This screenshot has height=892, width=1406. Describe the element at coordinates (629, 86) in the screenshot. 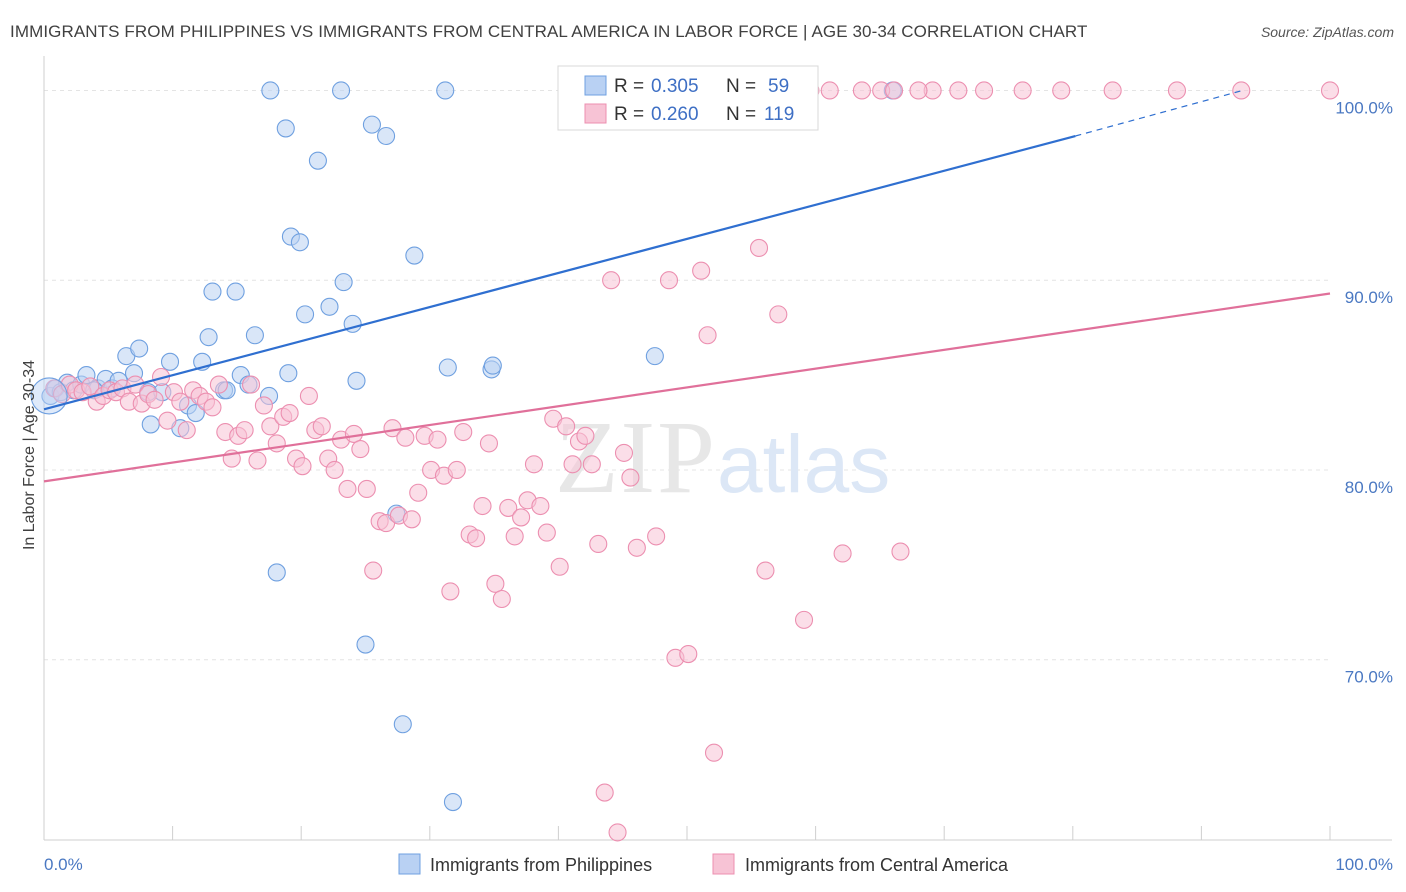

I see `legend-r-label-1: R =` at that location.